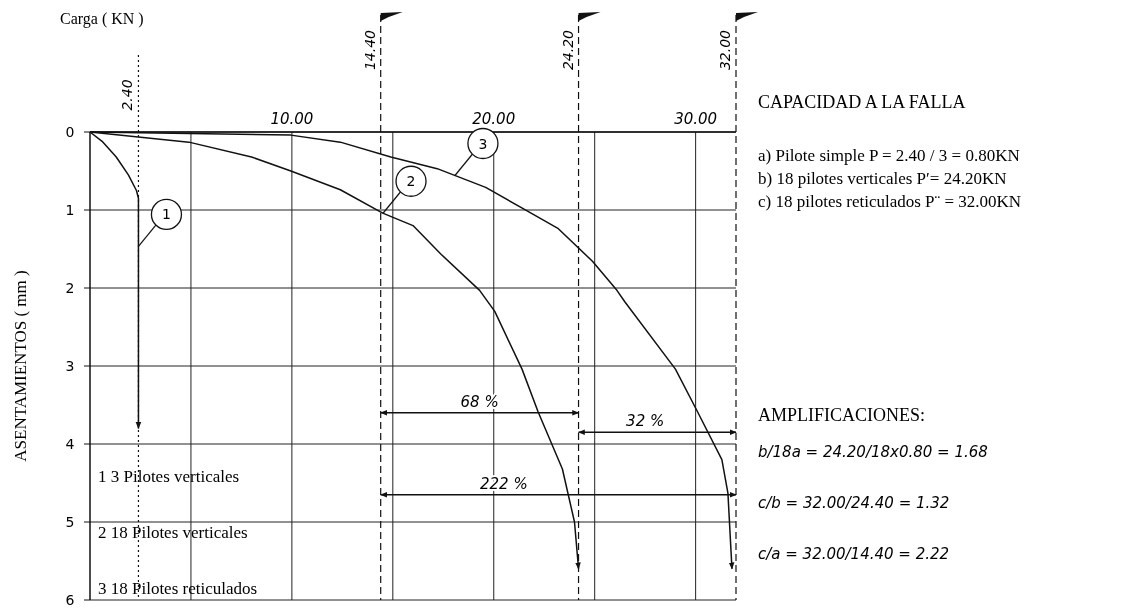 The image size is (1129, 616). Describe the element at coordinates (102, 19) in the screenshot. I see `text: Carga ( KN )` at that location.